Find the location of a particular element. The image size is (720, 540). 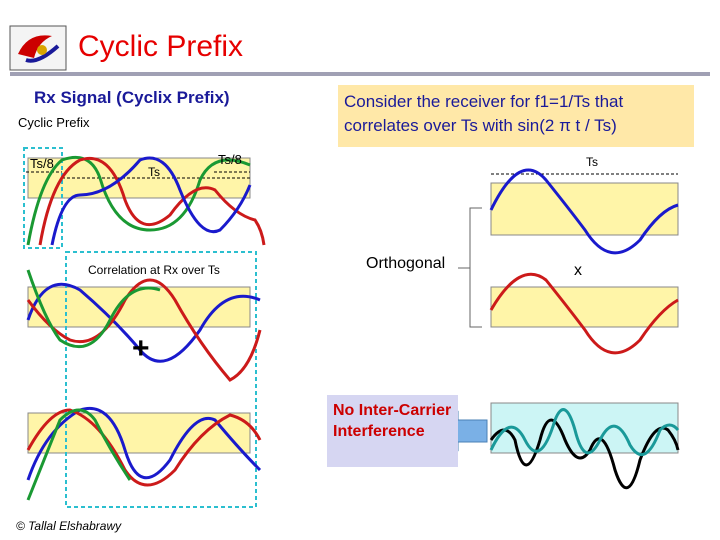

orthogonal-label: Orthogonal is located at coordinates (406, 263).